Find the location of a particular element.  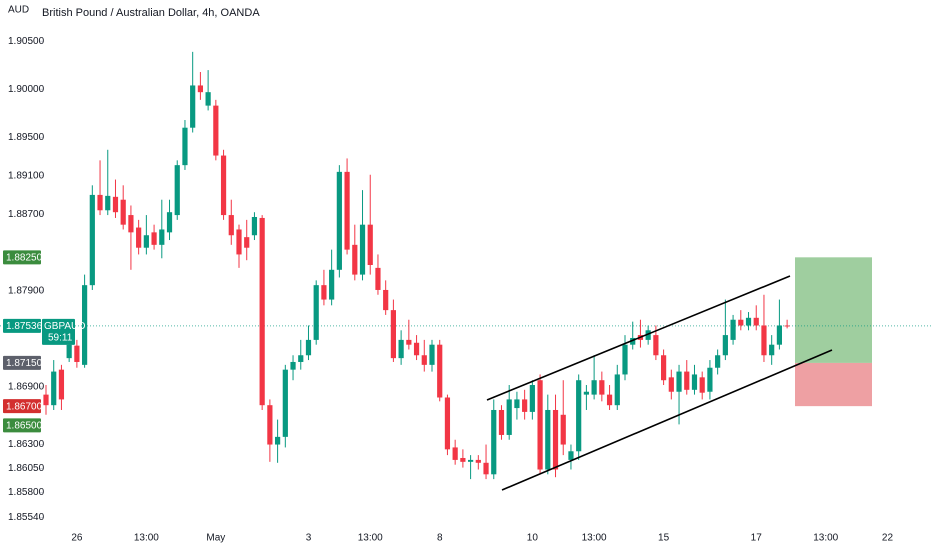

y-tick-label: 1.86300 is located at coordinates (26, 444).